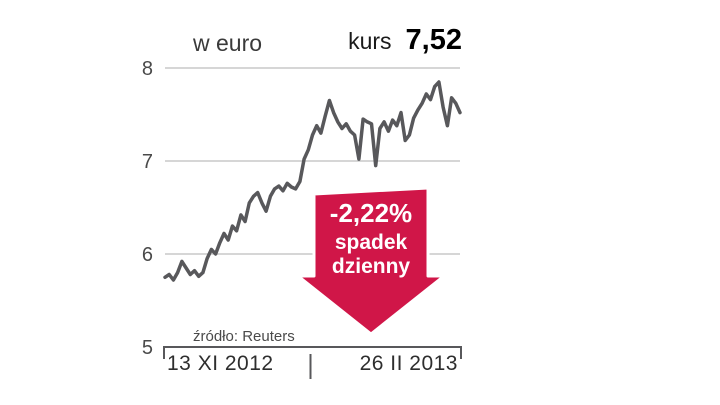 This screenshot has width=720, height=405. I want to click on down-arrow-icon, so click(371, 261).